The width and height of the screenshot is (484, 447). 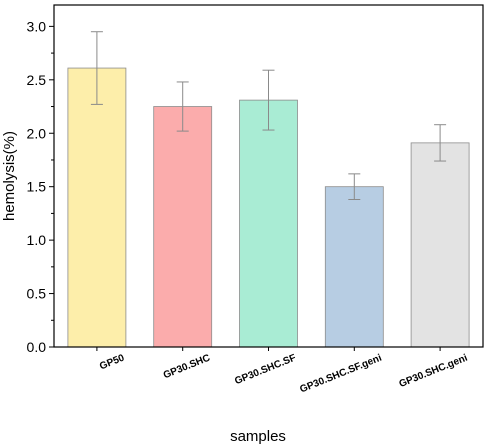 I want to click on y-tick-label: 2.5, so click(x=37, y=80).